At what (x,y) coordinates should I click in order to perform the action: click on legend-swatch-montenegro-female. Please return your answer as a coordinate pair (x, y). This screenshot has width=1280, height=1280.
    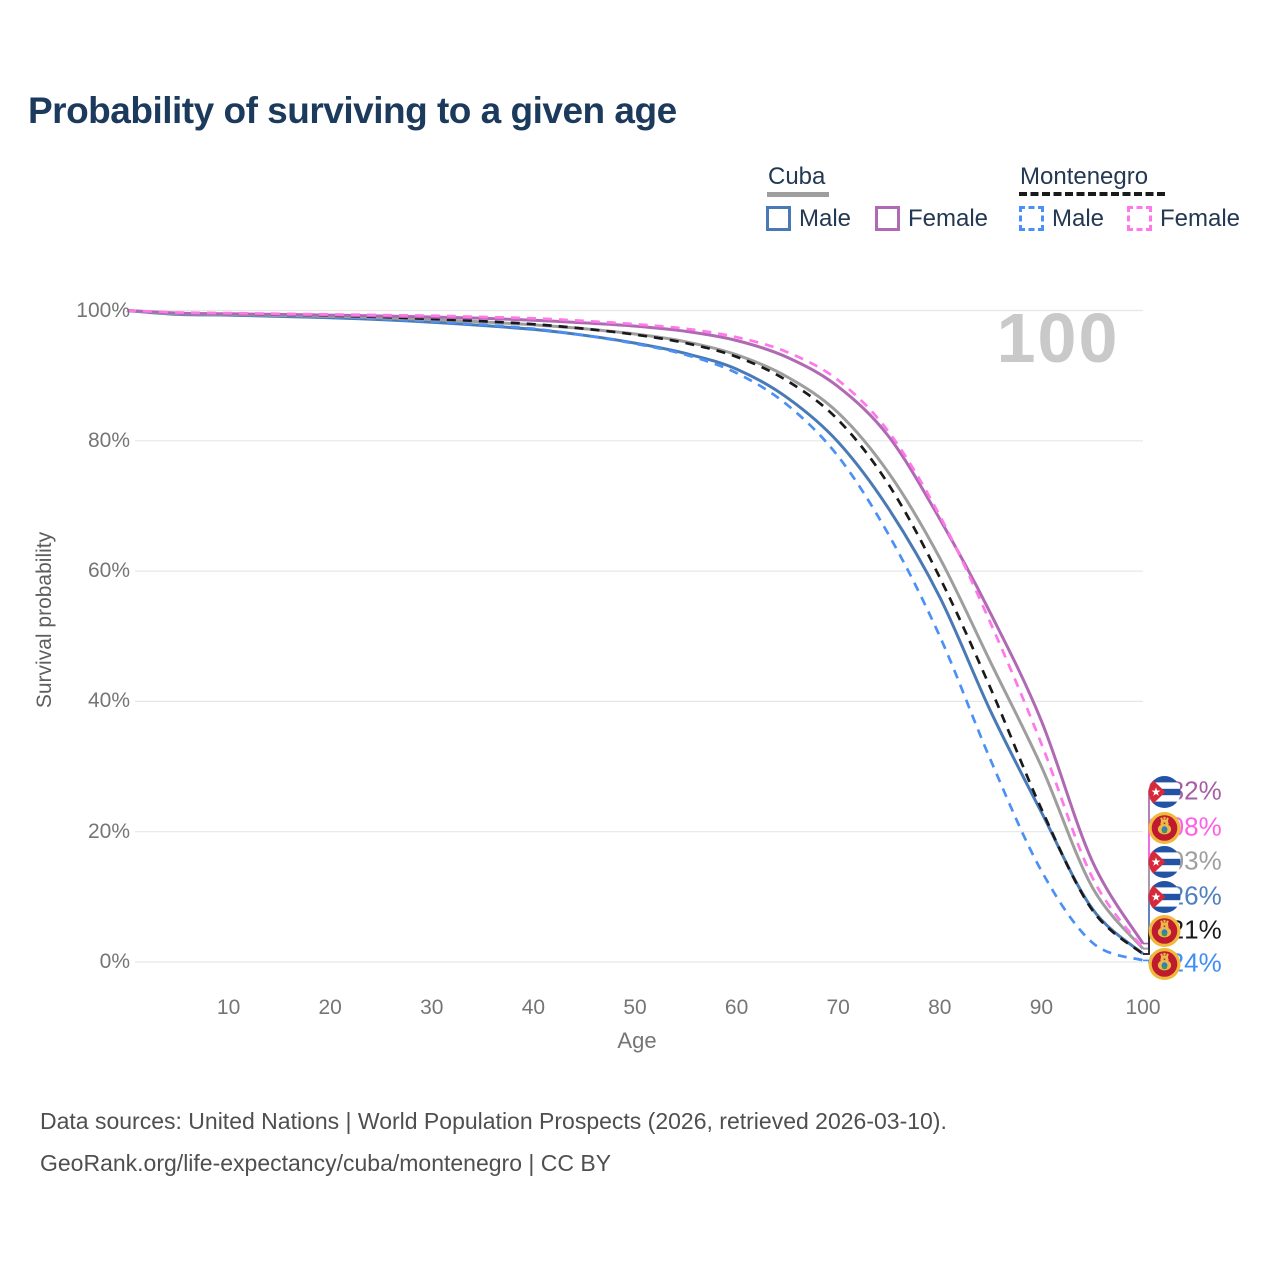
    Looking at the image, I should click on (1139, 218).